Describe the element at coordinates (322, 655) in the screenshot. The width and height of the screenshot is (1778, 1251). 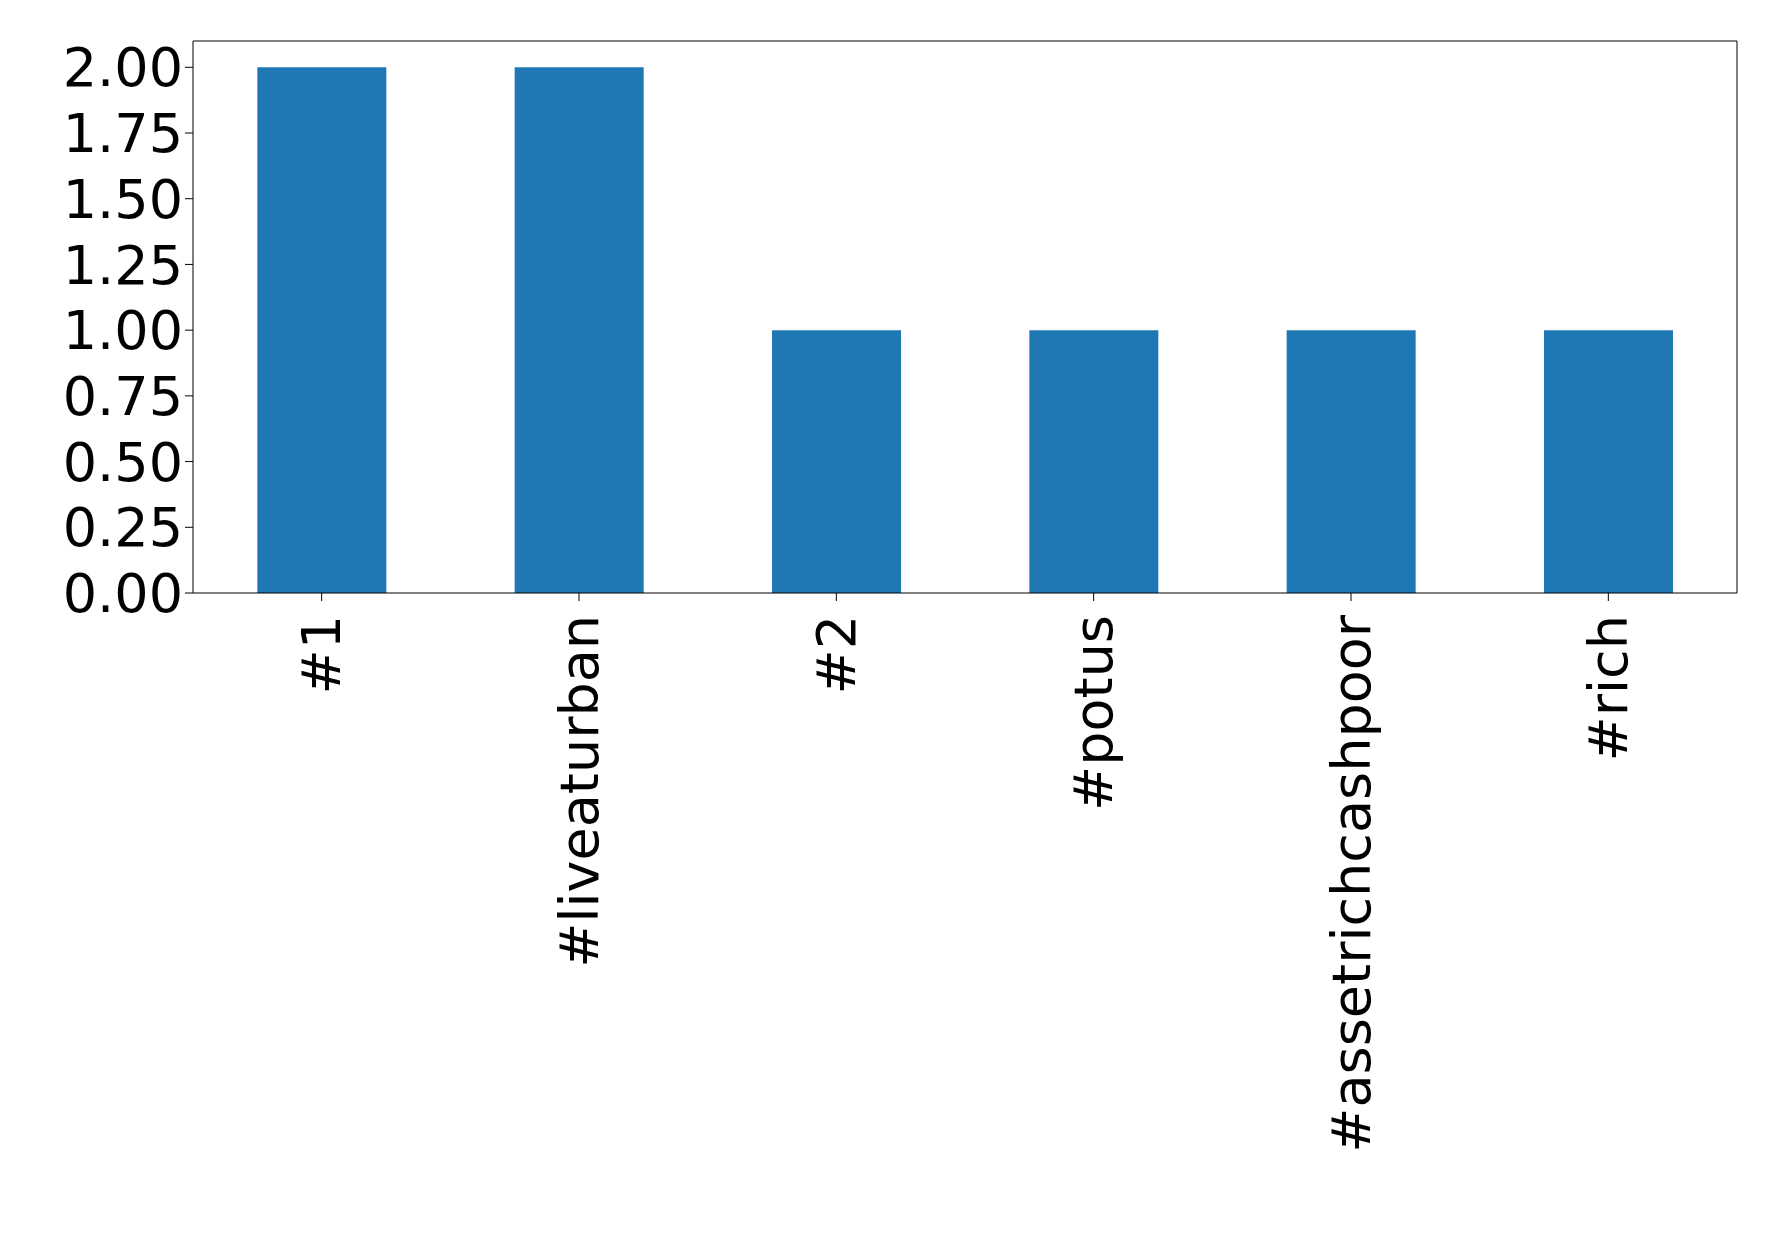
I see `x-tick-label: #1` at that location.